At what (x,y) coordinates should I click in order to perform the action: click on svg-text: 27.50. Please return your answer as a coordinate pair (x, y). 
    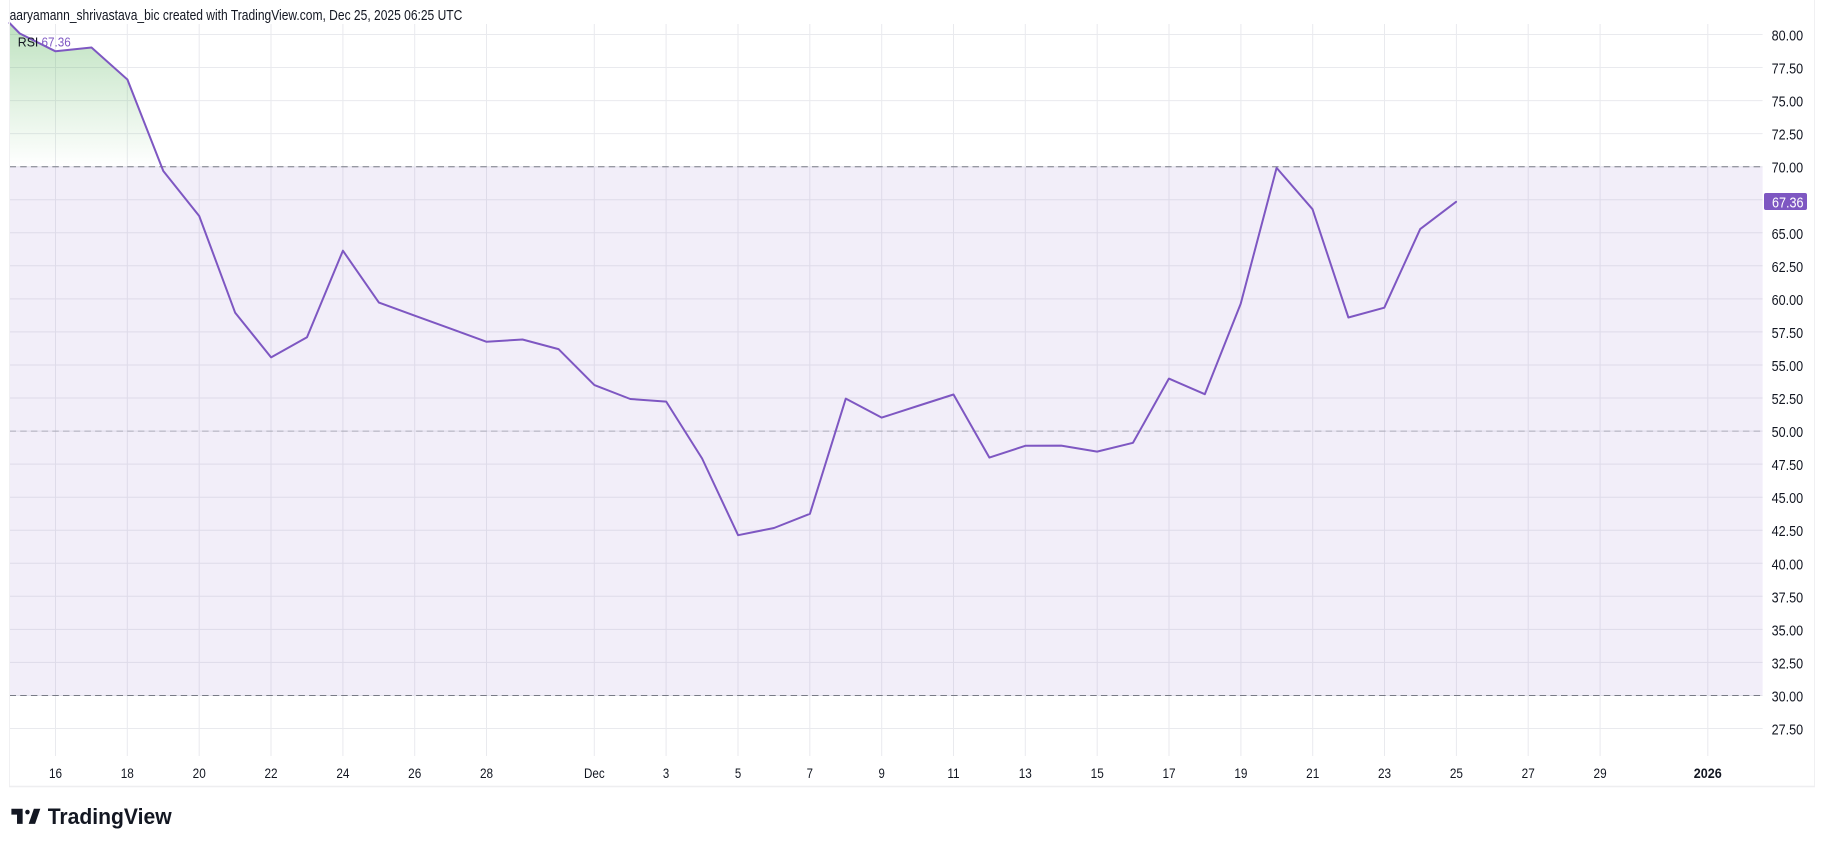
    Looking at the image, I should click on (1788, 728).